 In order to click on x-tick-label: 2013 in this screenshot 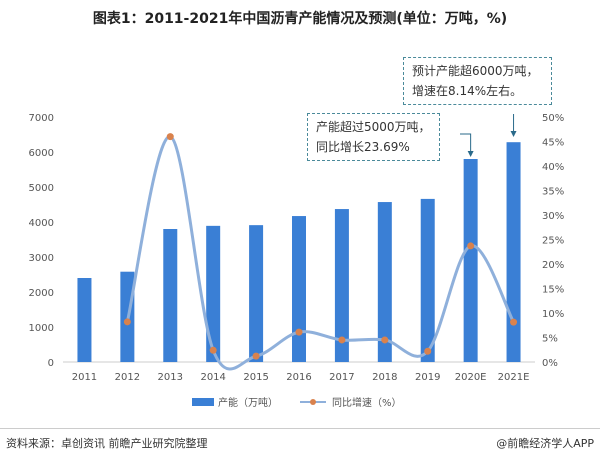, I will do `click(170, 377)`.